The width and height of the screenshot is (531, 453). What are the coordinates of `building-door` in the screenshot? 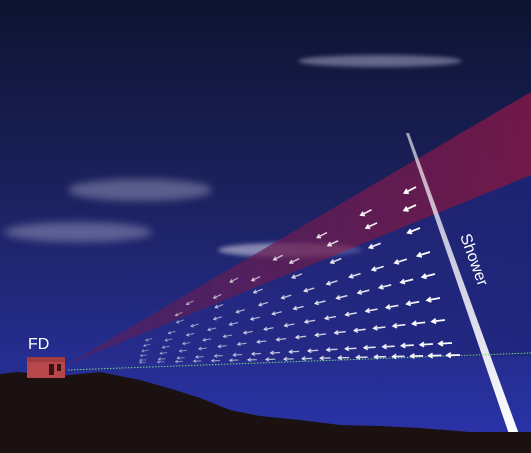 It's located at (51, 369).